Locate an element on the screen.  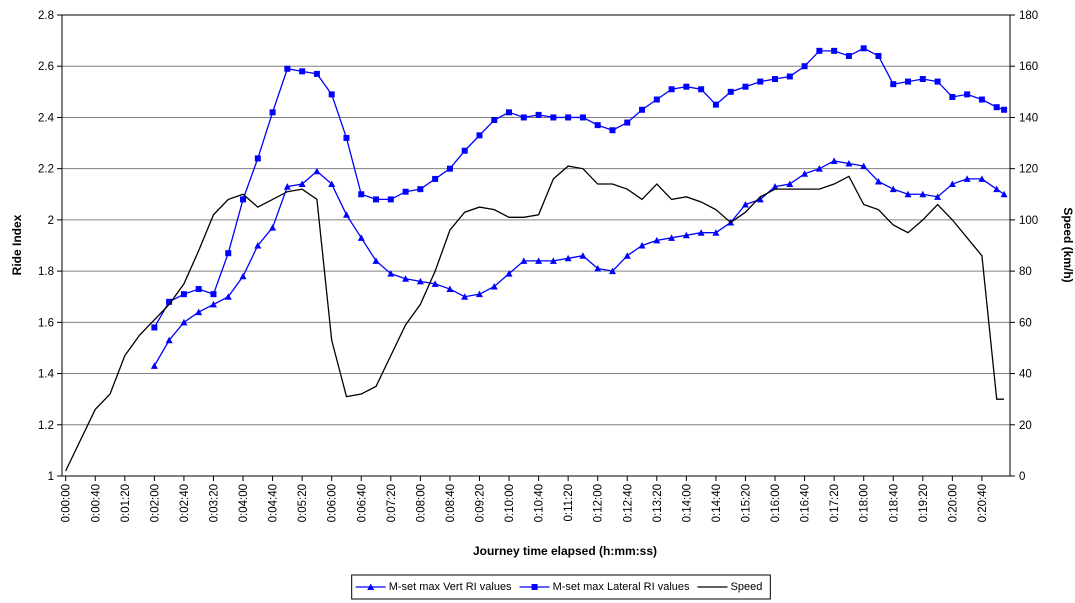
y-tick-label: 2.6 is located at coordinates (46, 67).